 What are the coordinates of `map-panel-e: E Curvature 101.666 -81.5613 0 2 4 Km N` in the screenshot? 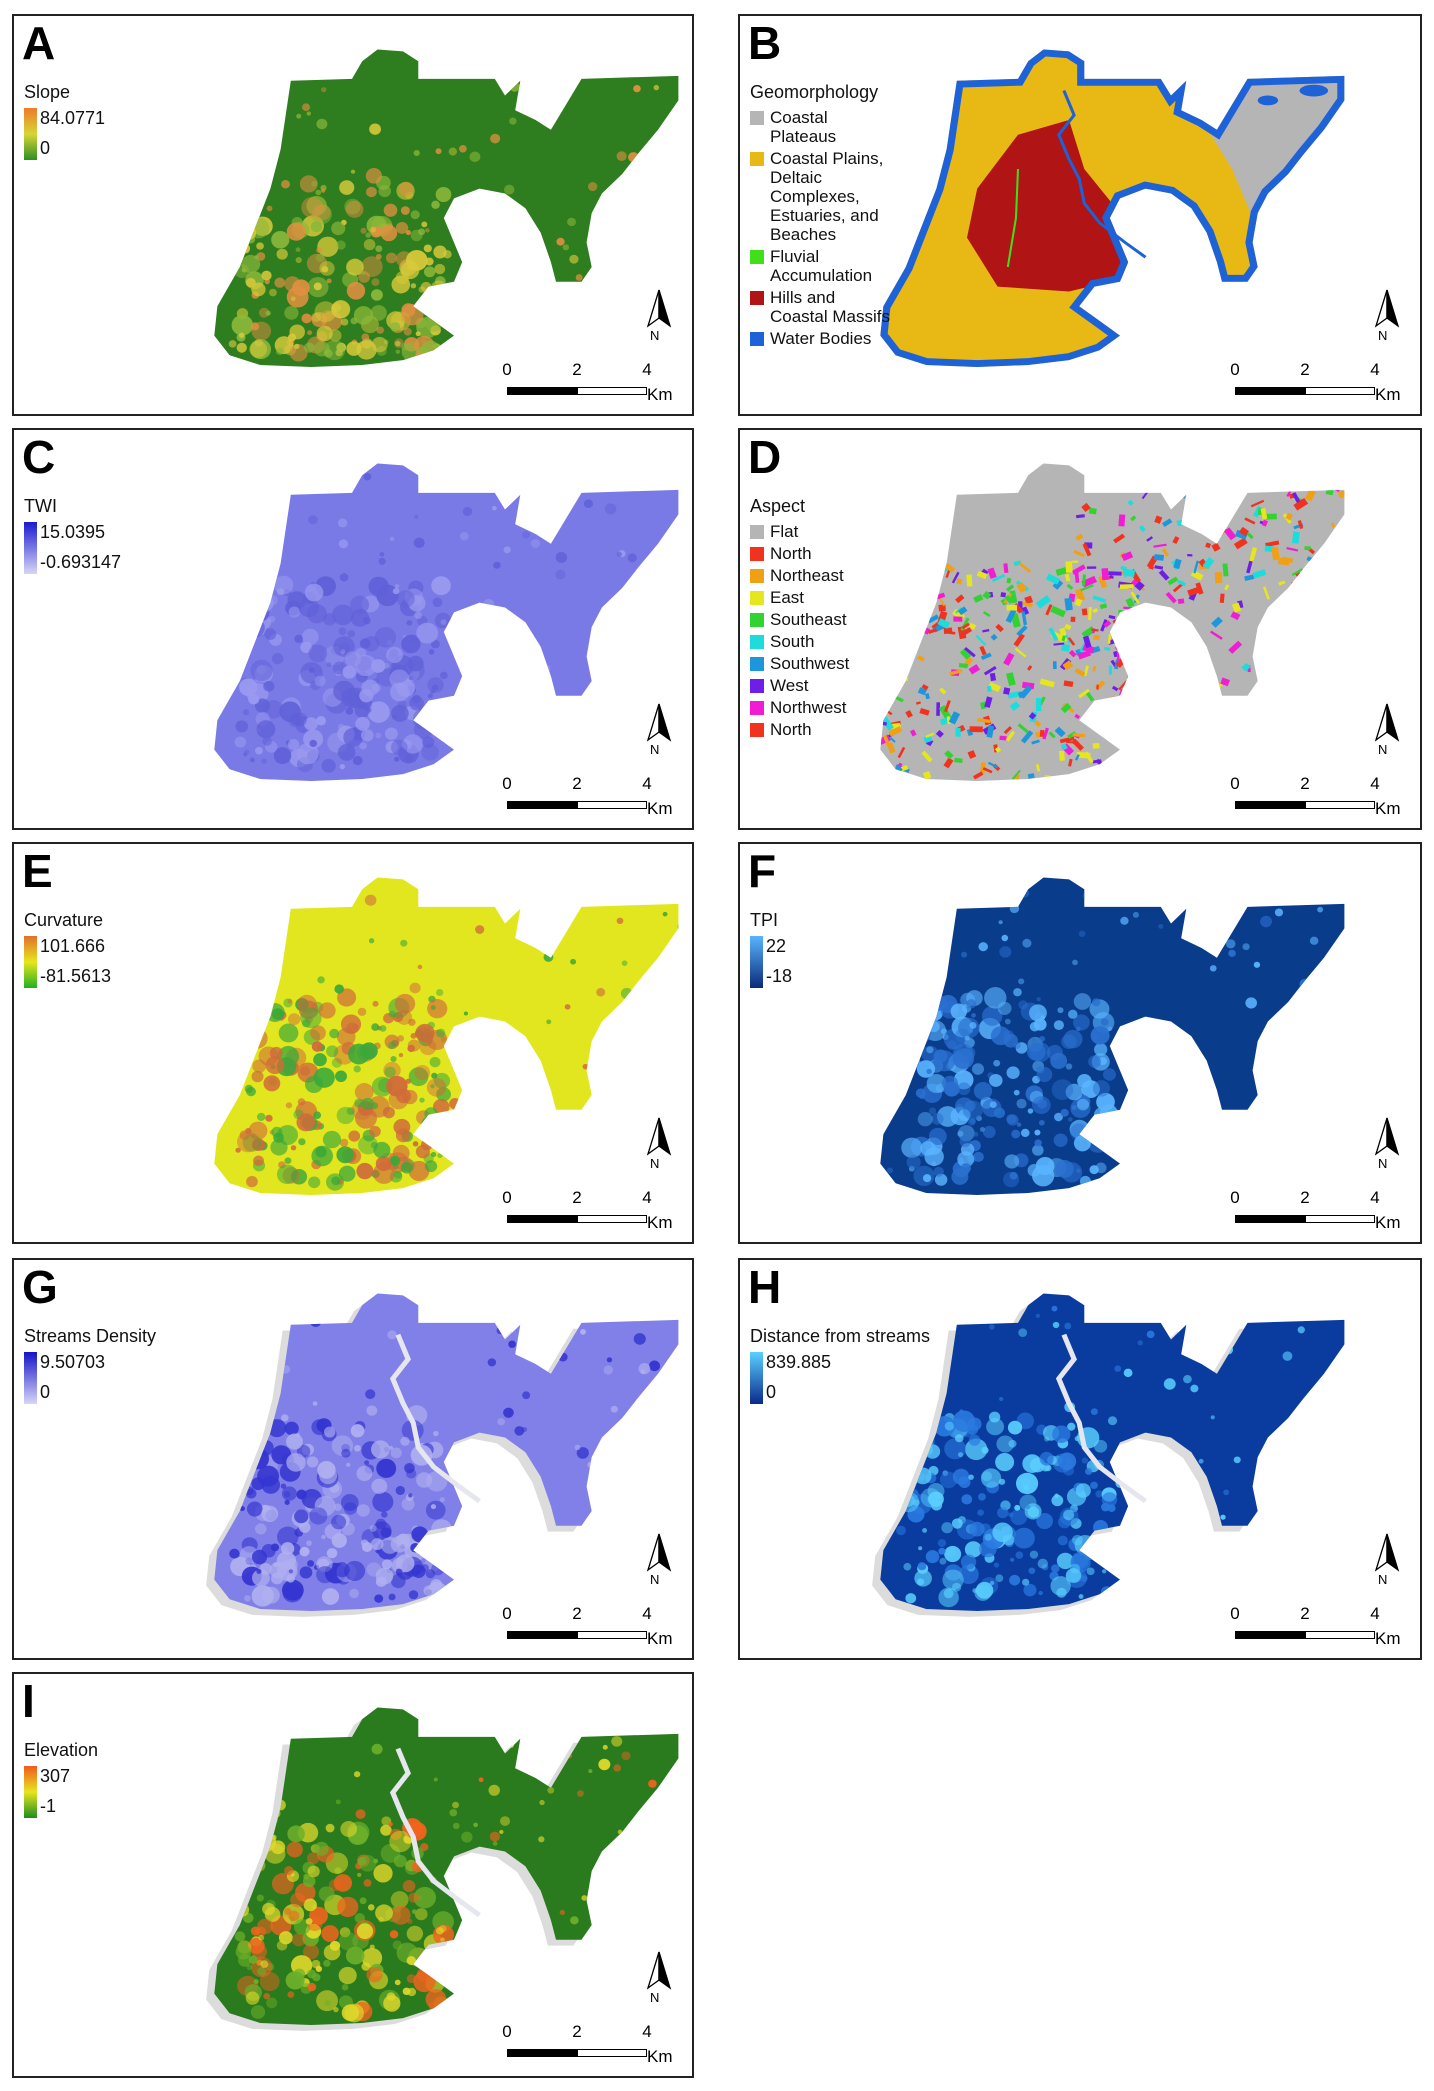 It's located at (353, 1043).